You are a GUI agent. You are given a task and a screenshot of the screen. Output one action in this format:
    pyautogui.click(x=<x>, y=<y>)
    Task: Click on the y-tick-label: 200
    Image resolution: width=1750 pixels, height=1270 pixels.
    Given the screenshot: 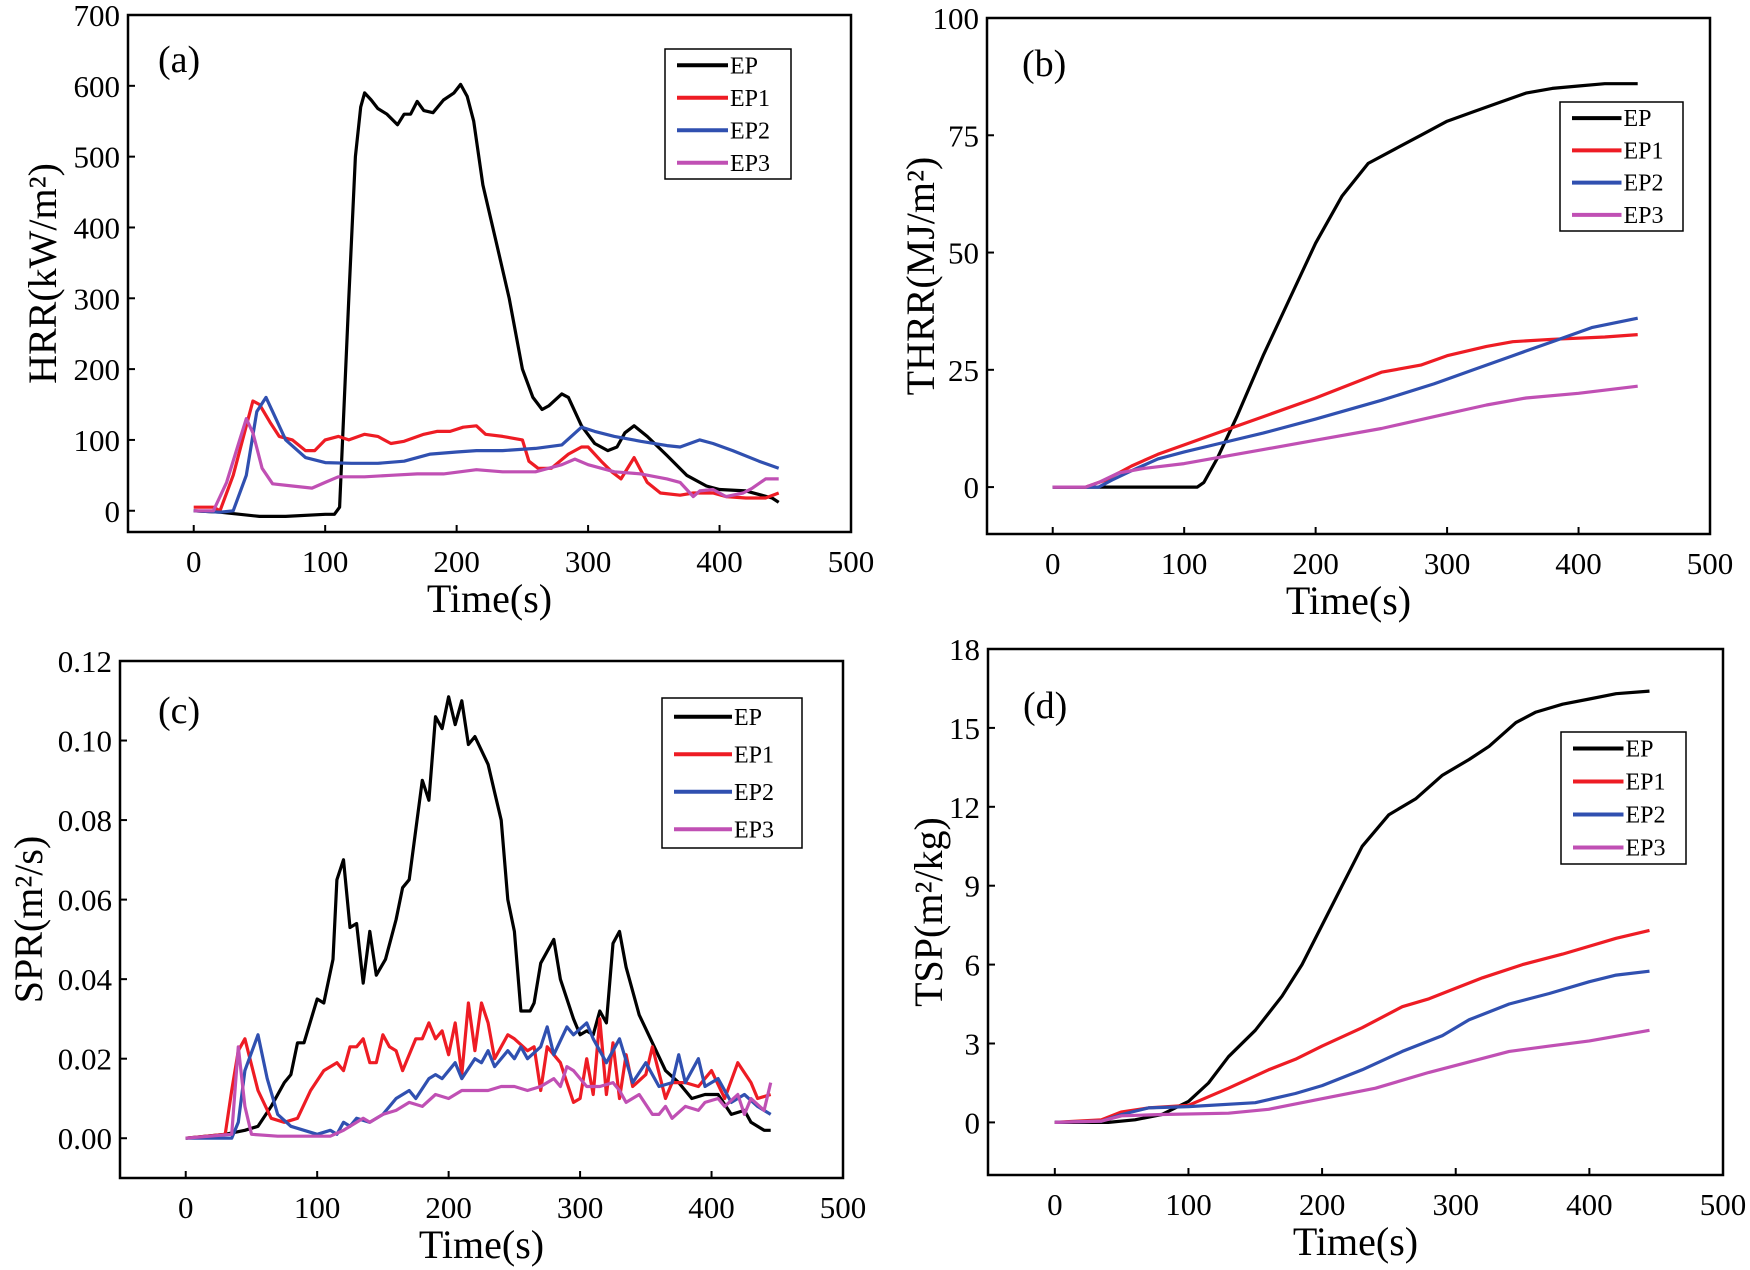 What is the action you would take?
    pyautogui.click(x=97, y=369)
    